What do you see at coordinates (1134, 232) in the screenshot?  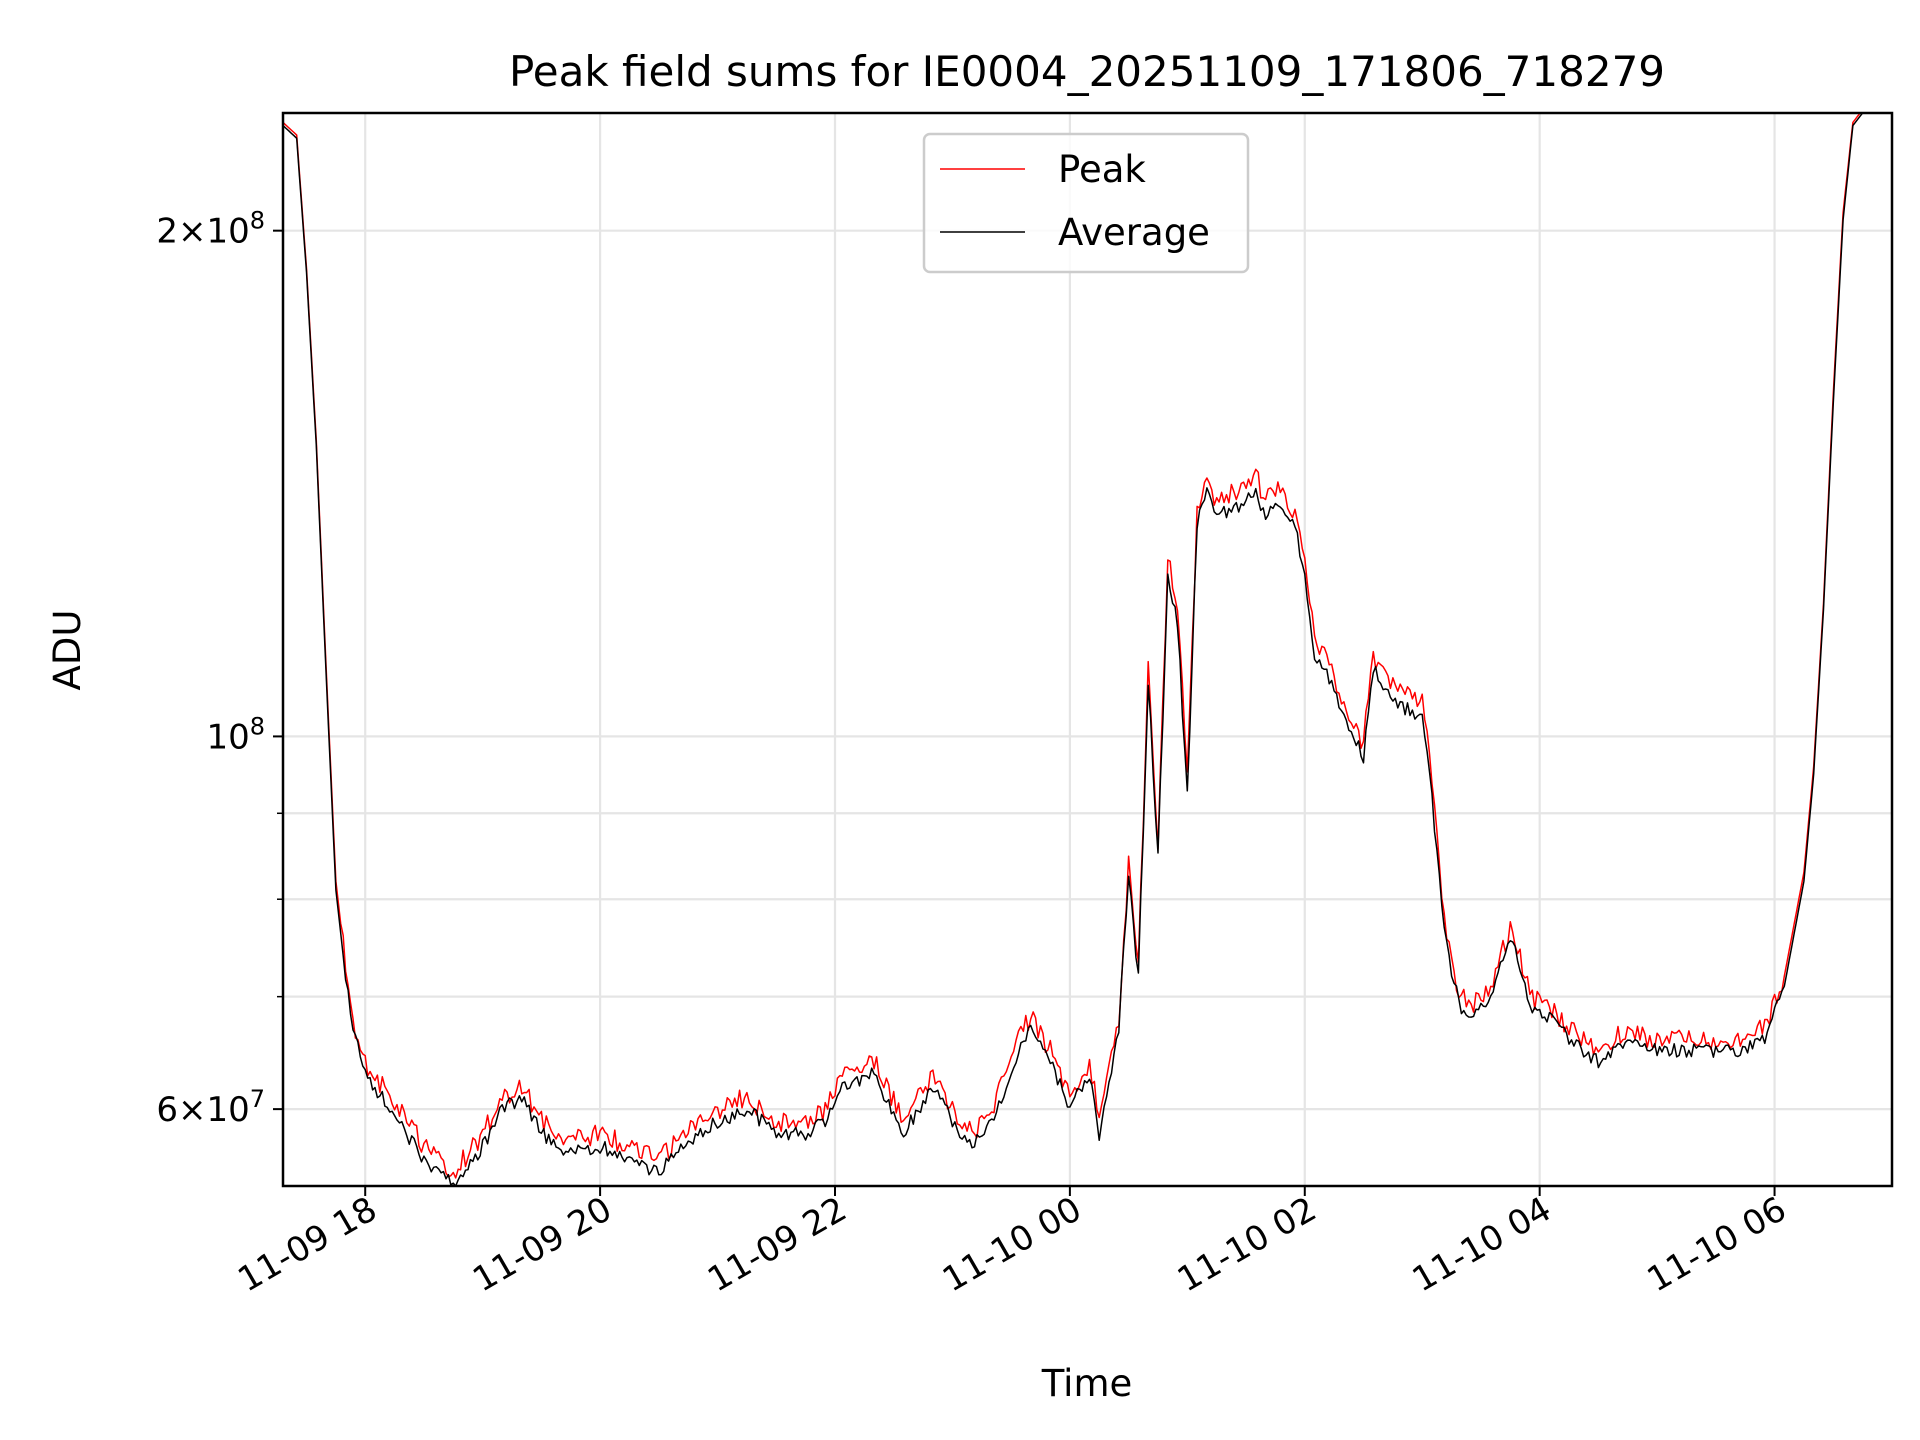 I see `legend-label-average: Average` at bounding box center [1134, 232].